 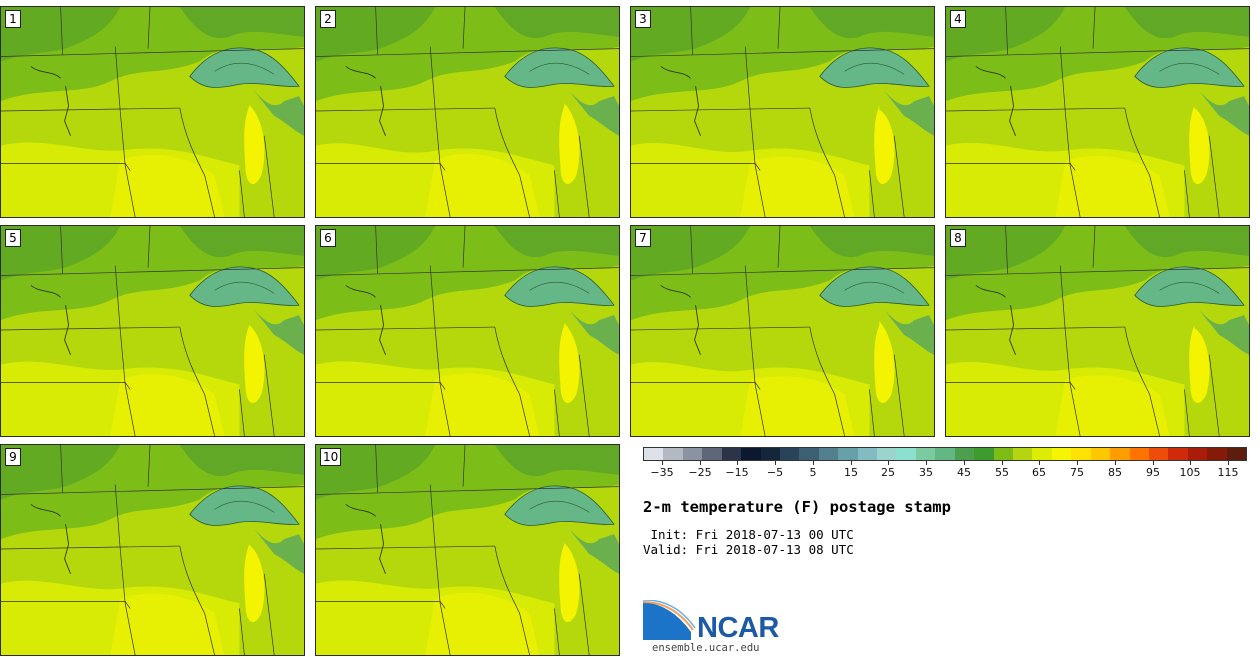 What do you see at coordinates (1153, 472) in the screenshot?
I see `colorbar-tick-label: 95` at bounding box center [1153, 472].